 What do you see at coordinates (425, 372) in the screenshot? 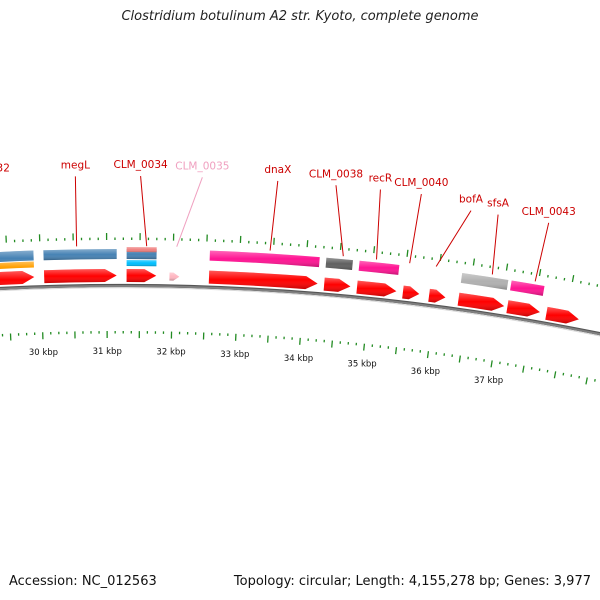
I see `scale-label: 36 kbp` at bounding box center [425, 372].